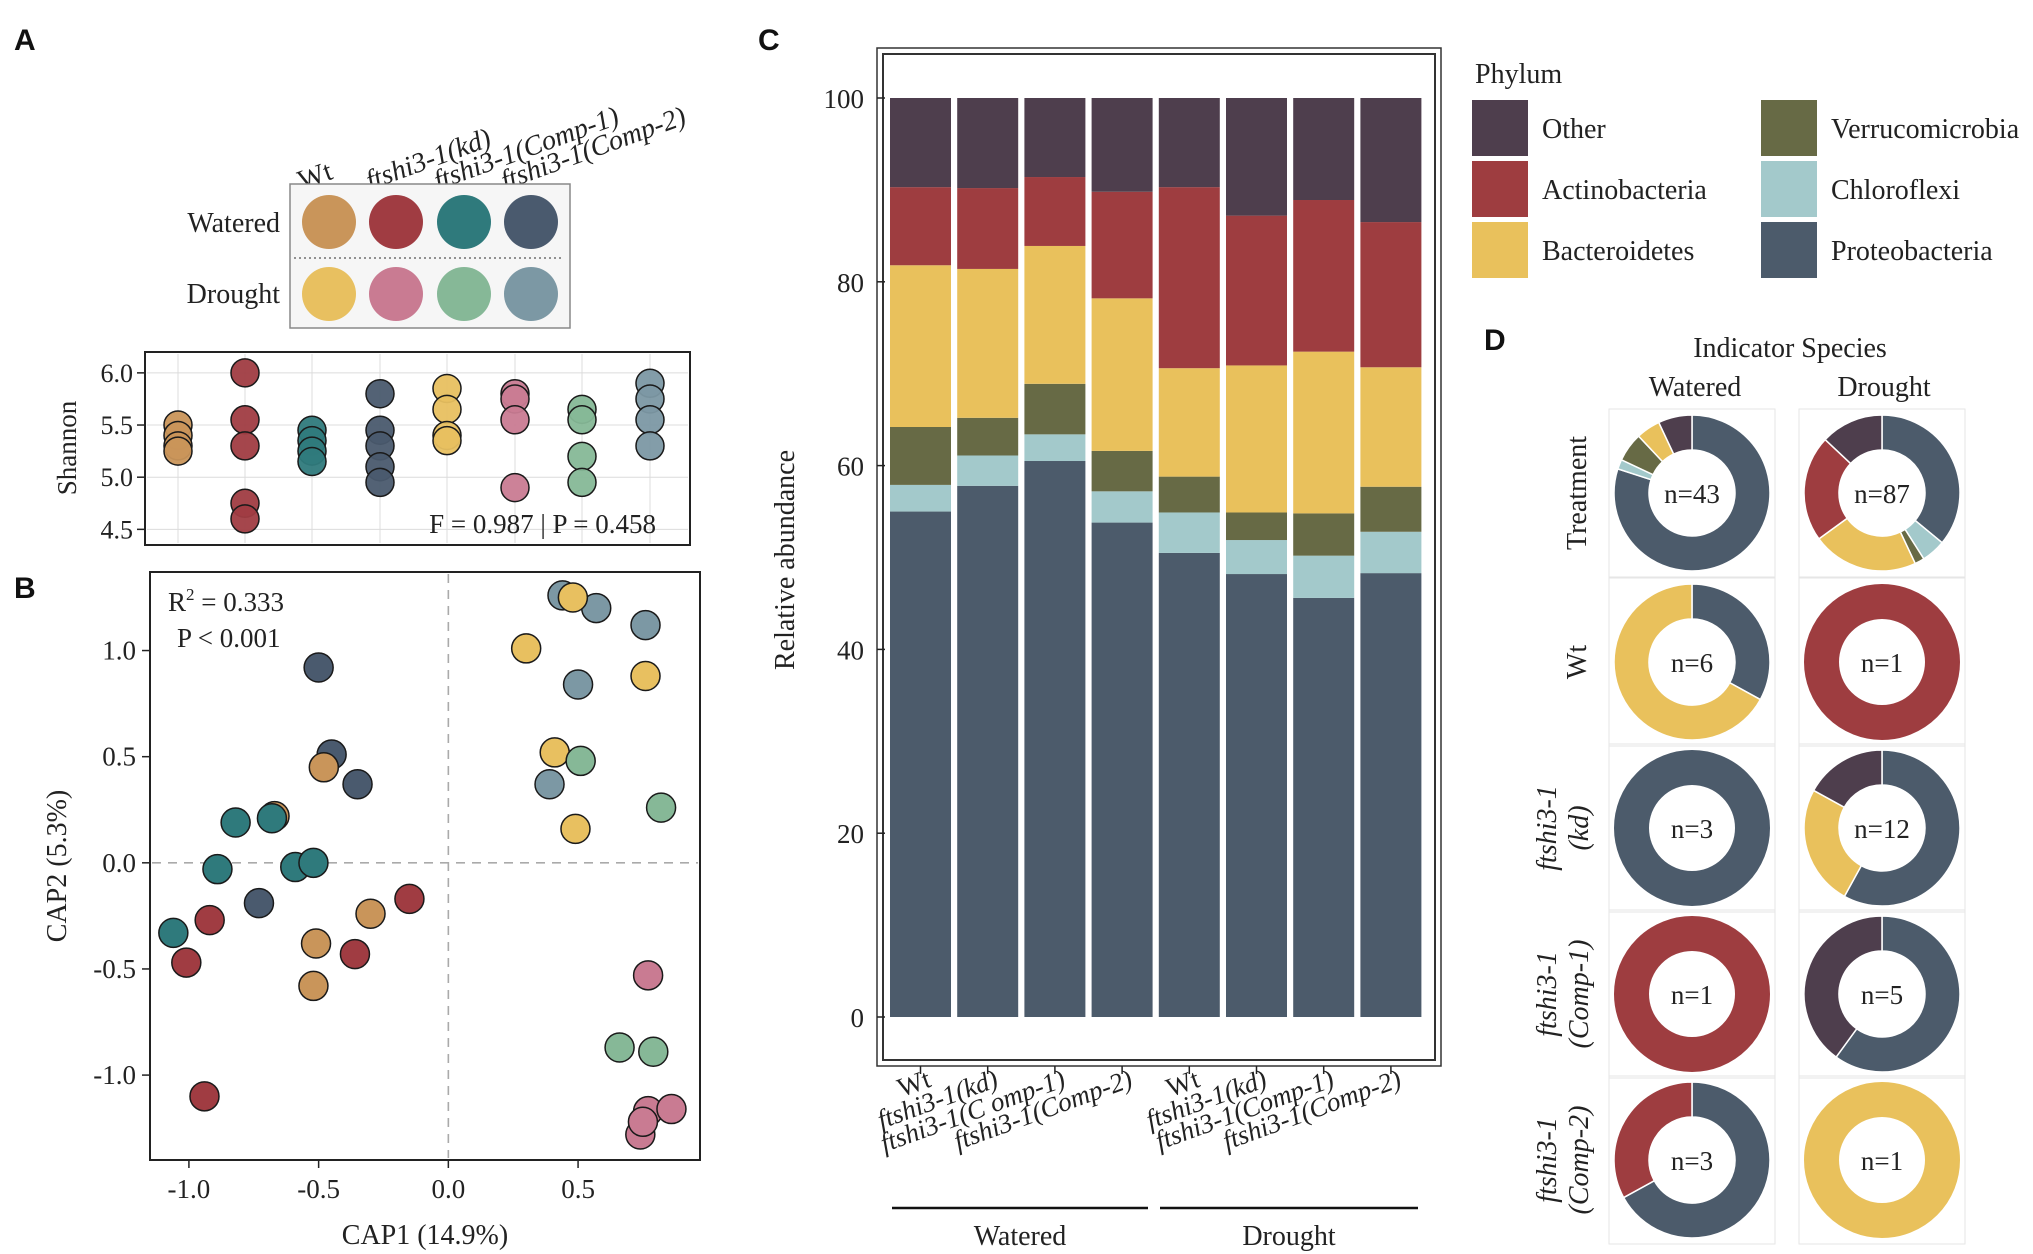 This screenshot has height=1254, width=2033. Describe the element at coordinates (396, 294) in the screenshot. I see `a-key-swatch-kd_d` at that location.